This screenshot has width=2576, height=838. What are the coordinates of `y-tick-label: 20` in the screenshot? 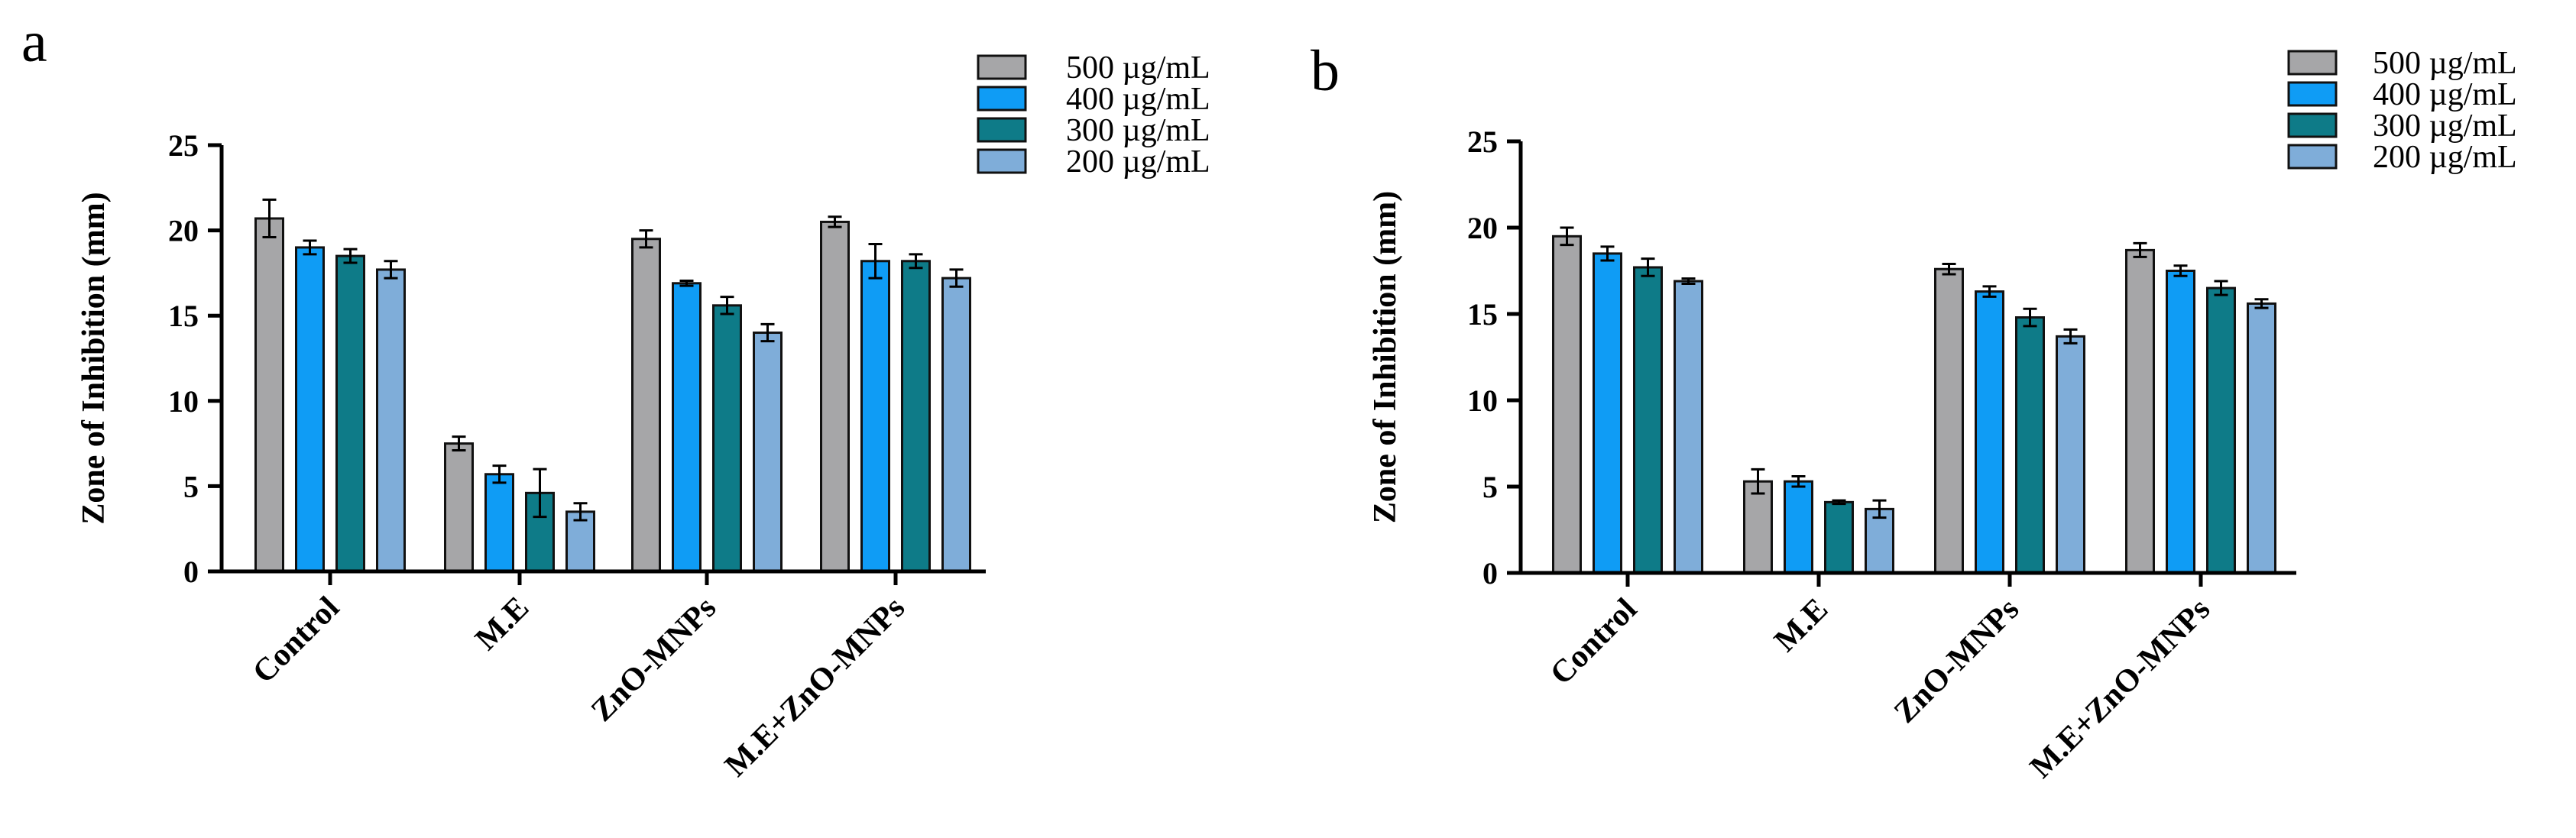 It's located at (1482, 228).